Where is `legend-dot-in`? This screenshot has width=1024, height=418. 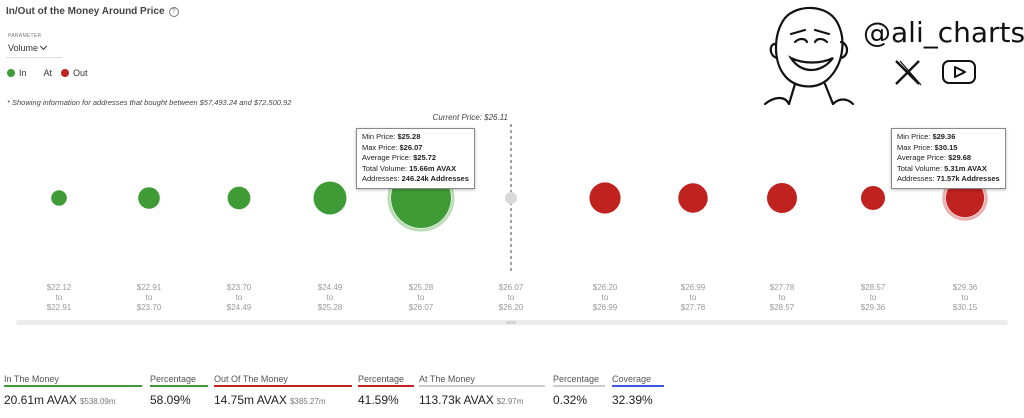 legend-dot-in is located at coordinates (11, 73).